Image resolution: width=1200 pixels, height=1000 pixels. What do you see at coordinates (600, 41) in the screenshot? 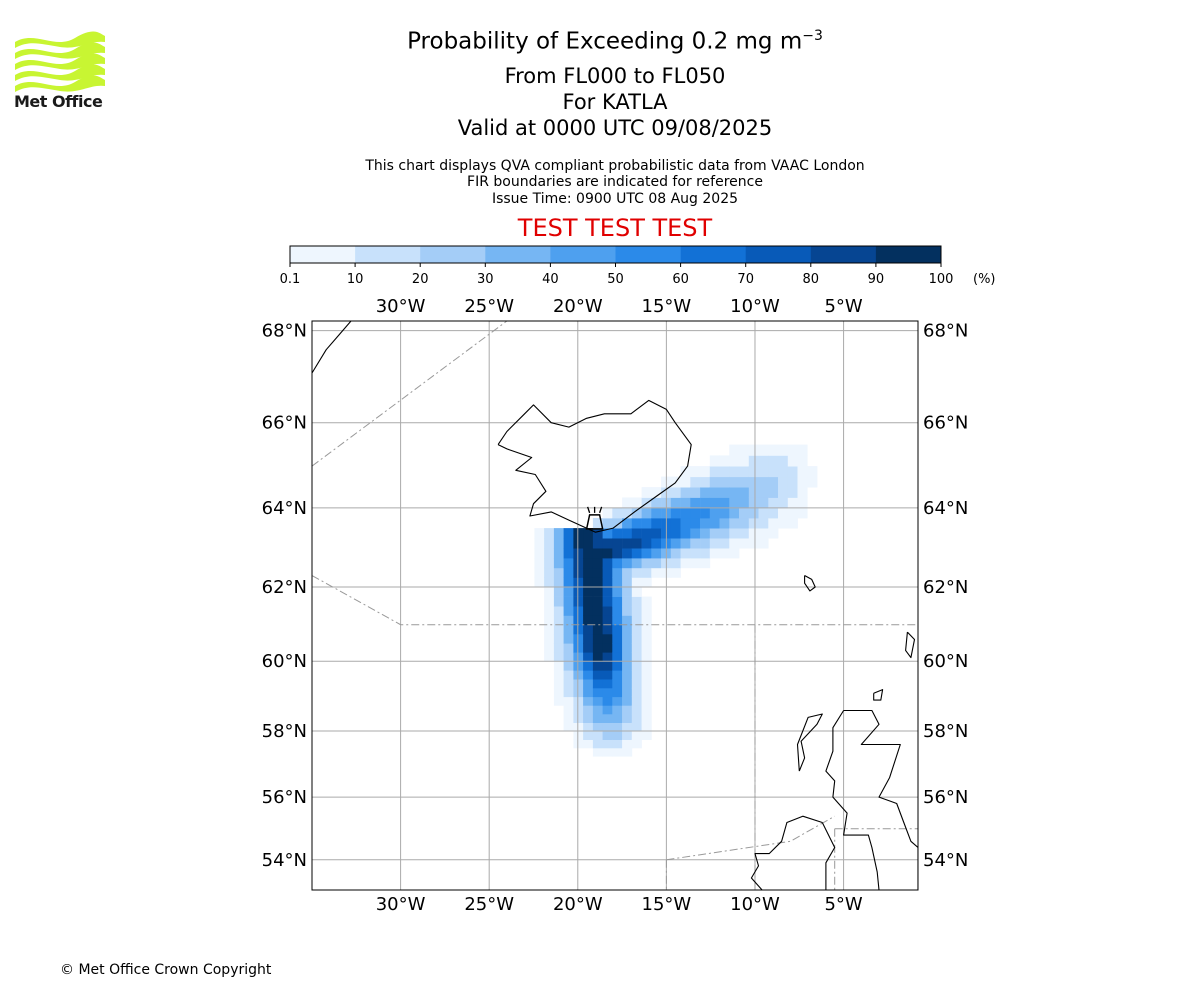
I see `chart-title: Probability of Exceeding 0.2 mg m−3` at bounding box center [600, 41].